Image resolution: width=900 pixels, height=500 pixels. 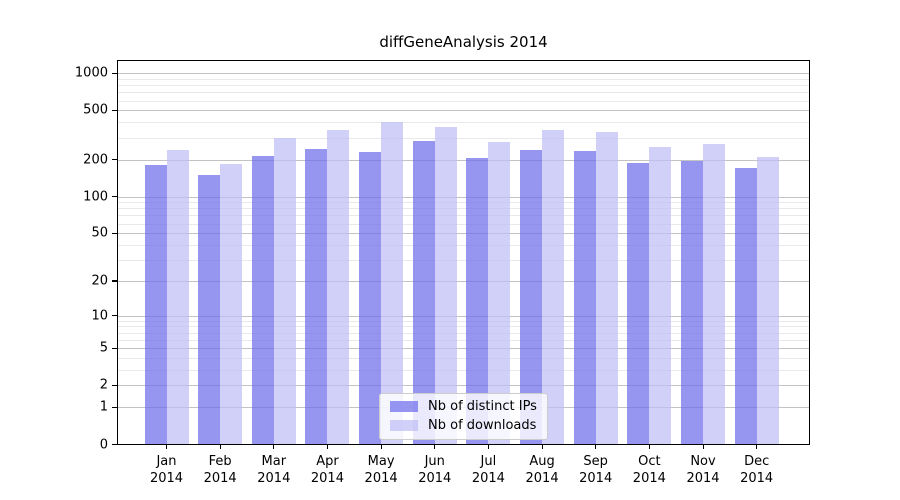 I want to click on bar-distinct-ips-apr-2014, so click(x=316, y=296).